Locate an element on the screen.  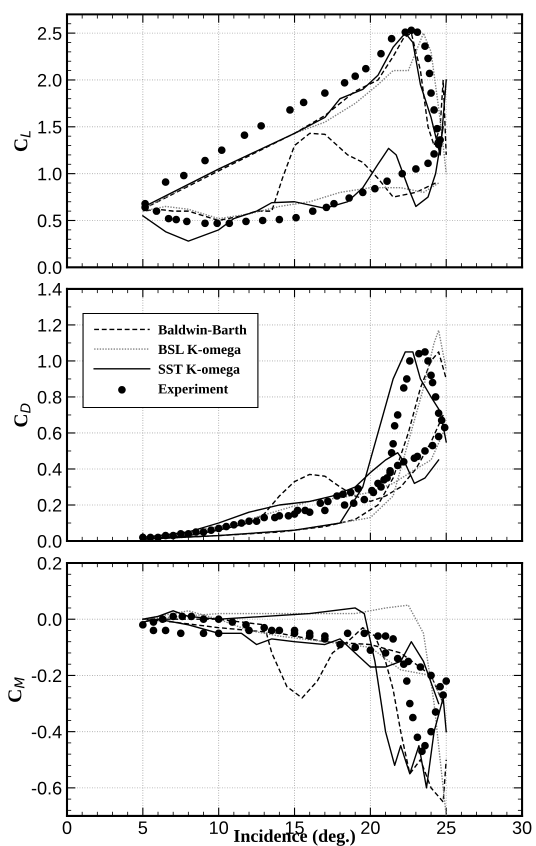
x-tick-label: 25 is located at coordinates (446, 827).